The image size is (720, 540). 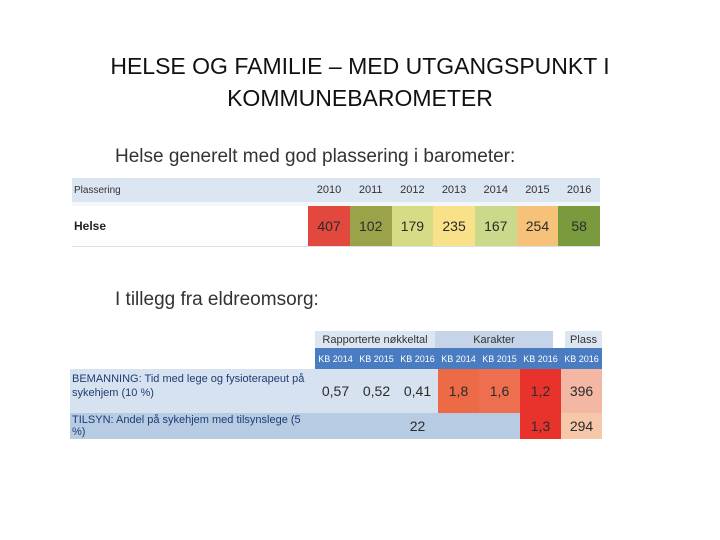 I want to click on year-header: 2014, so click(x=495, y=190).